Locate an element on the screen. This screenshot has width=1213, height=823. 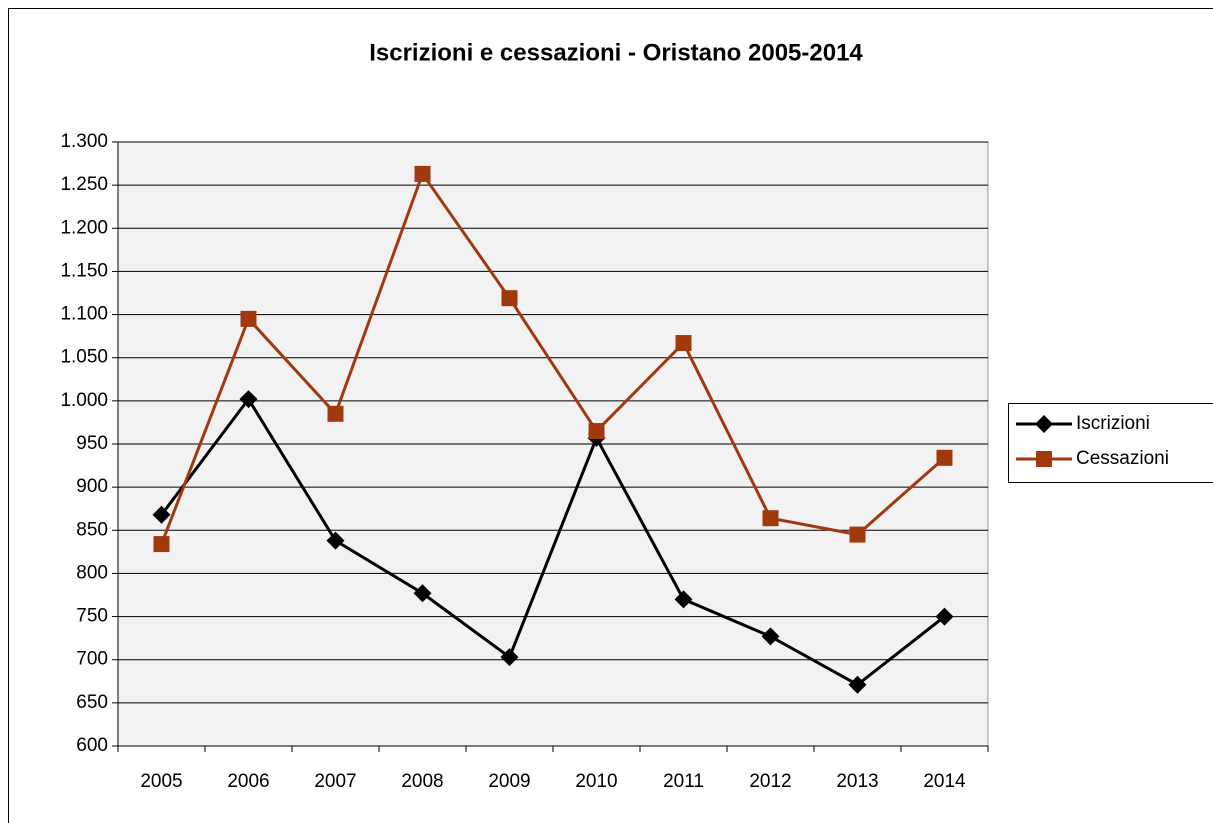
legend-label: Cessazioni is located at coordinates (1122, 458).